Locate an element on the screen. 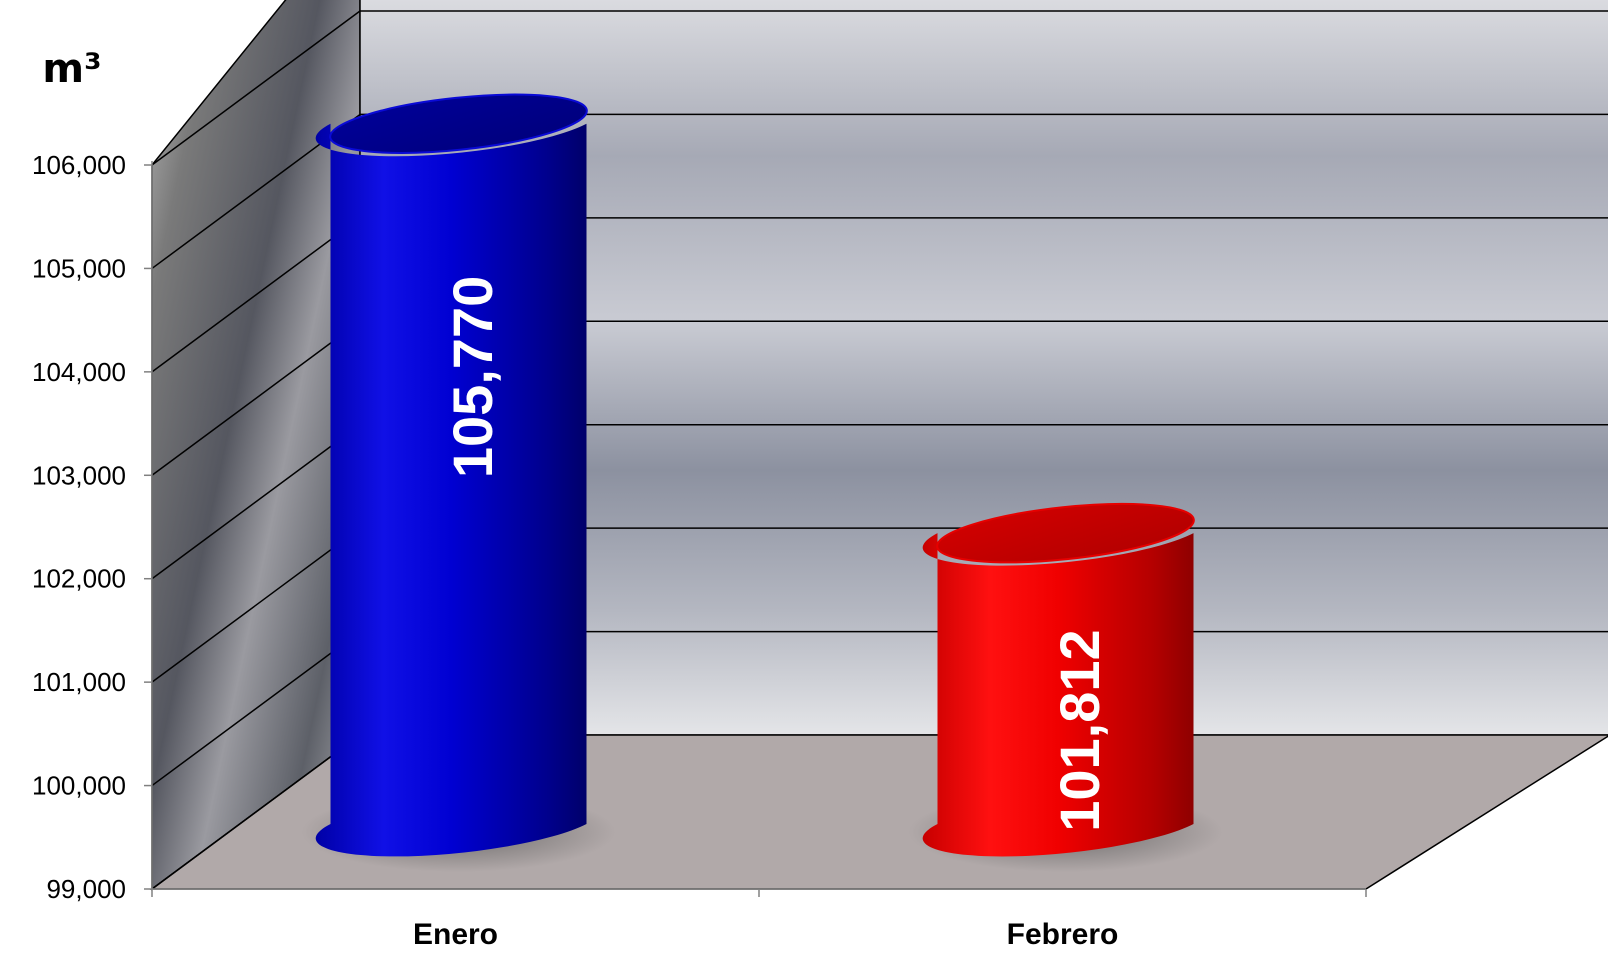 The width and height of the screenshot is (1608, 972). y-axis-unit-label: m³ is located at coordinates (71, 69).